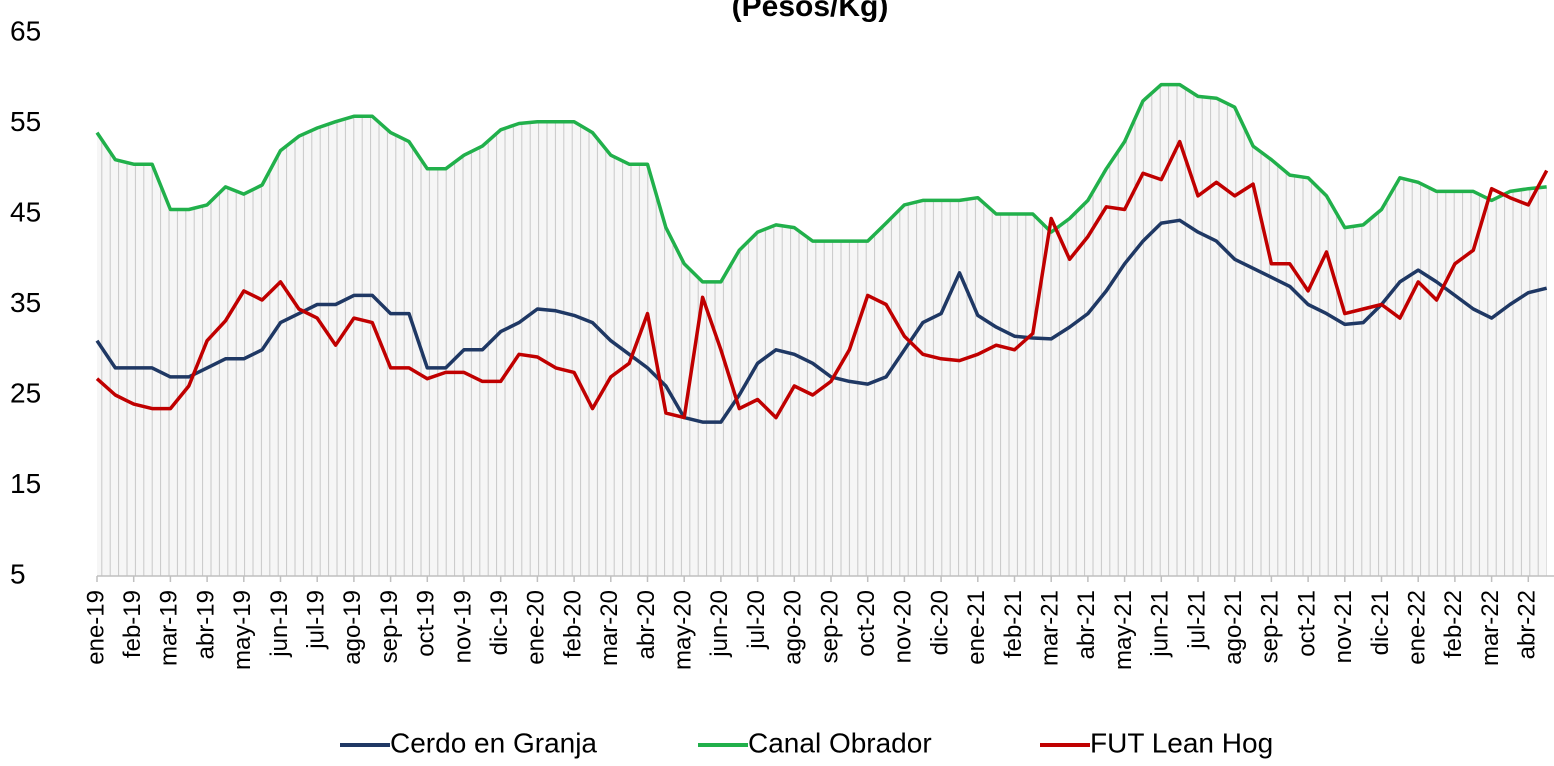 The height and width of the screenshot is (766, 1554). What do you see at coordinates (25, 211) in the screenshot?
I see `y-tick-label: 45` at bounding box center [25, 211].